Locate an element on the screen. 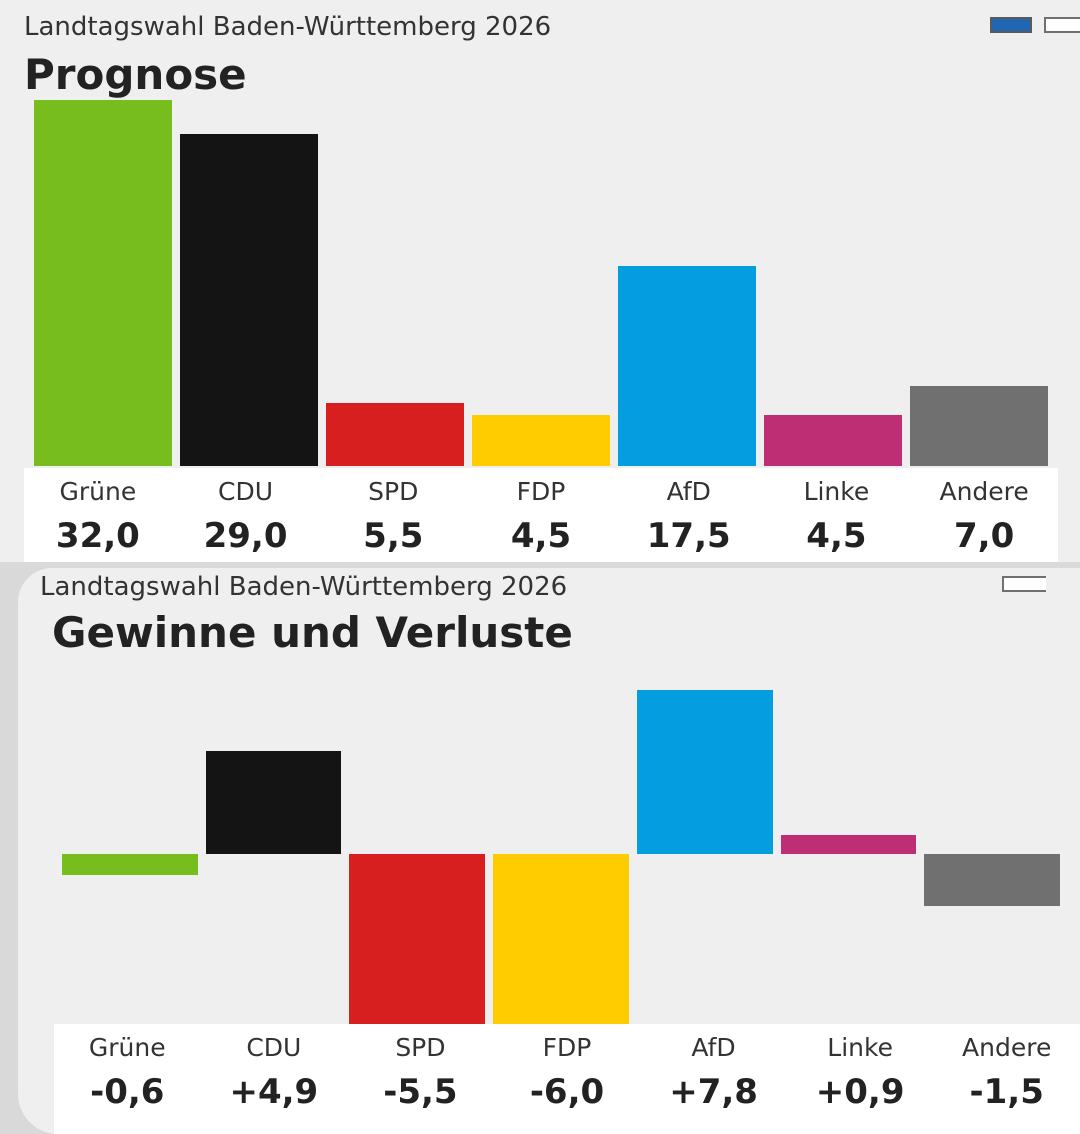  category-label-spd: SPD 5,5 is located at coordinates (393, 515).